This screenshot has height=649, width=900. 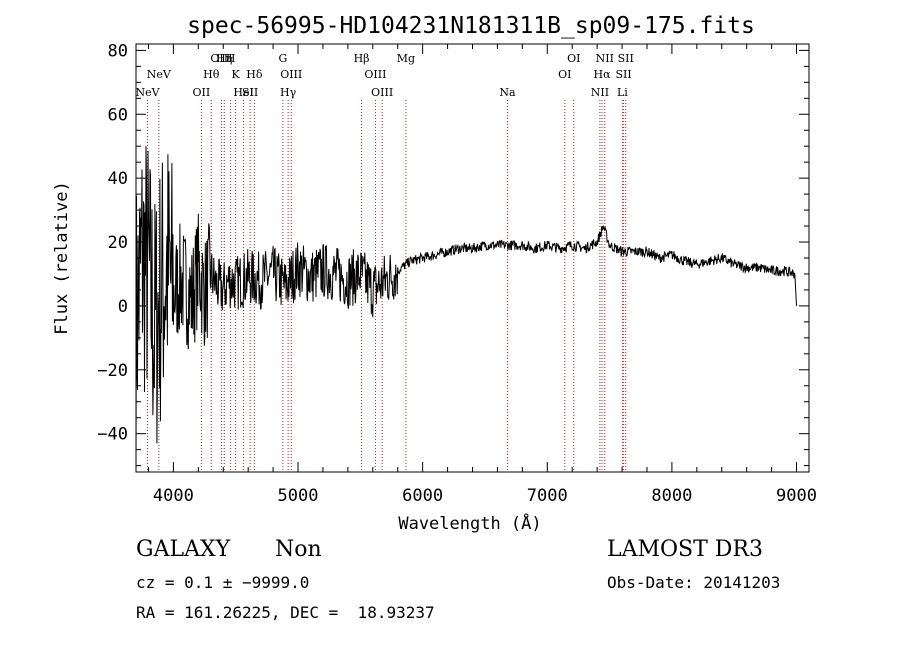 I want to click on obs-date-line: Obs-Date: 20141203, so click(x=694, y=582).